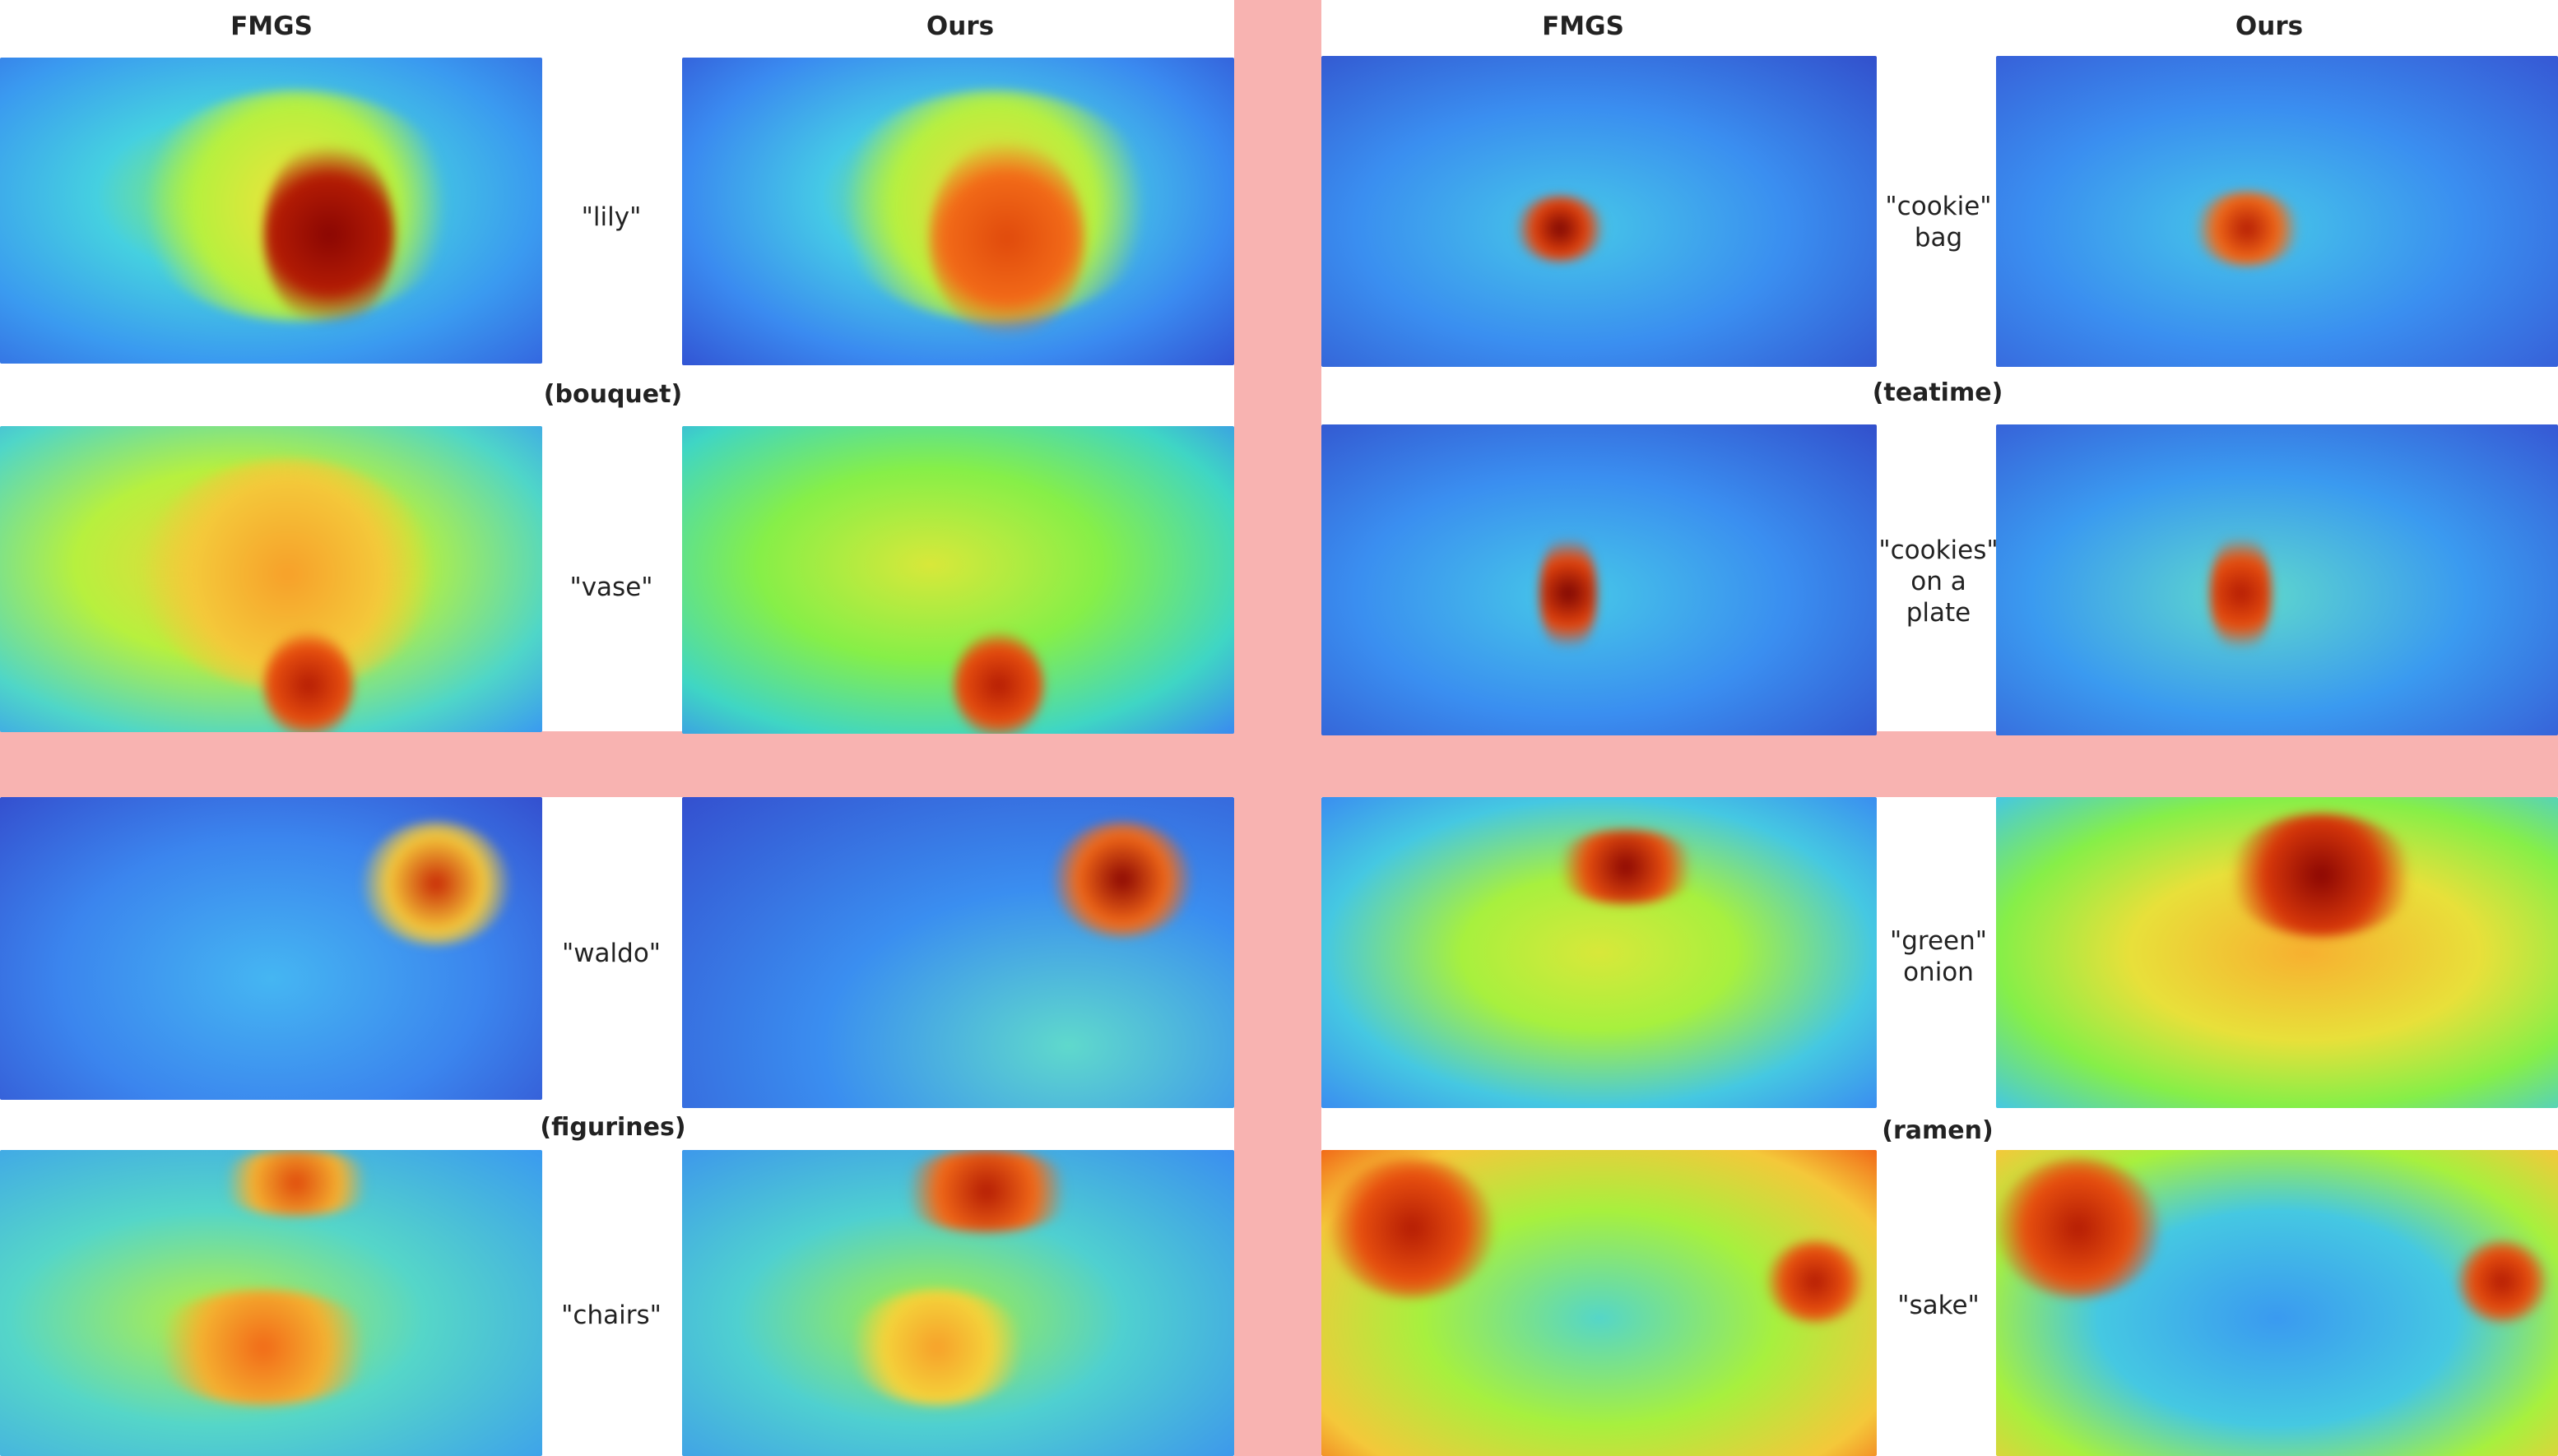 The height and width of the screenshot is (1456, 2558). What do you see at coordinates (2277, 952) in the screenshot?
I see `heatmap-ramen-green-onion-ours` at bounding box center [2277, 952].